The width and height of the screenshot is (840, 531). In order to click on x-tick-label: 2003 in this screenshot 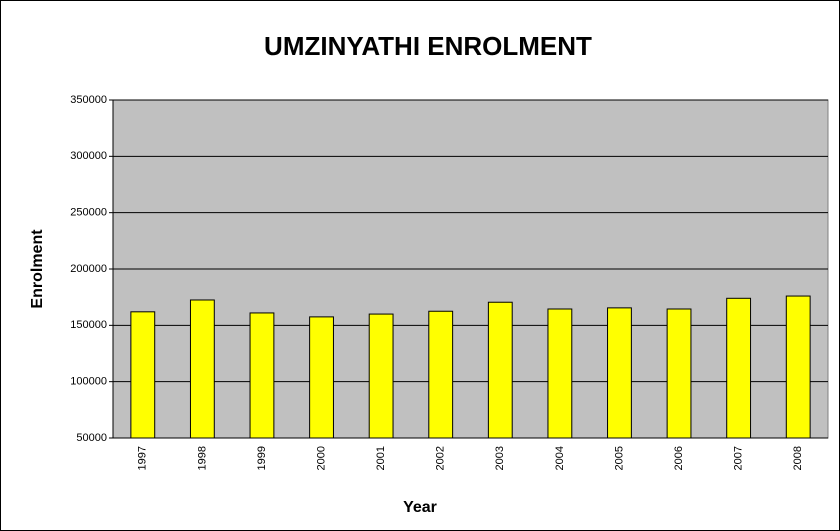, I will do `click(500, 458)`.